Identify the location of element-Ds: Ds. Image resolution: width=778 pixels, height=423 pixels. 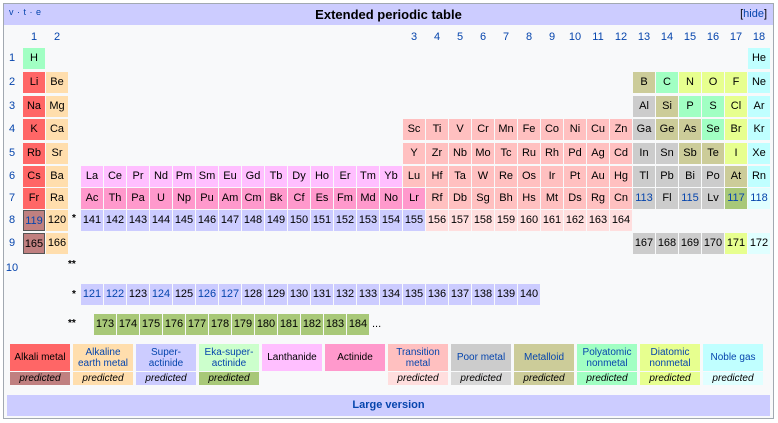
(575, 198).